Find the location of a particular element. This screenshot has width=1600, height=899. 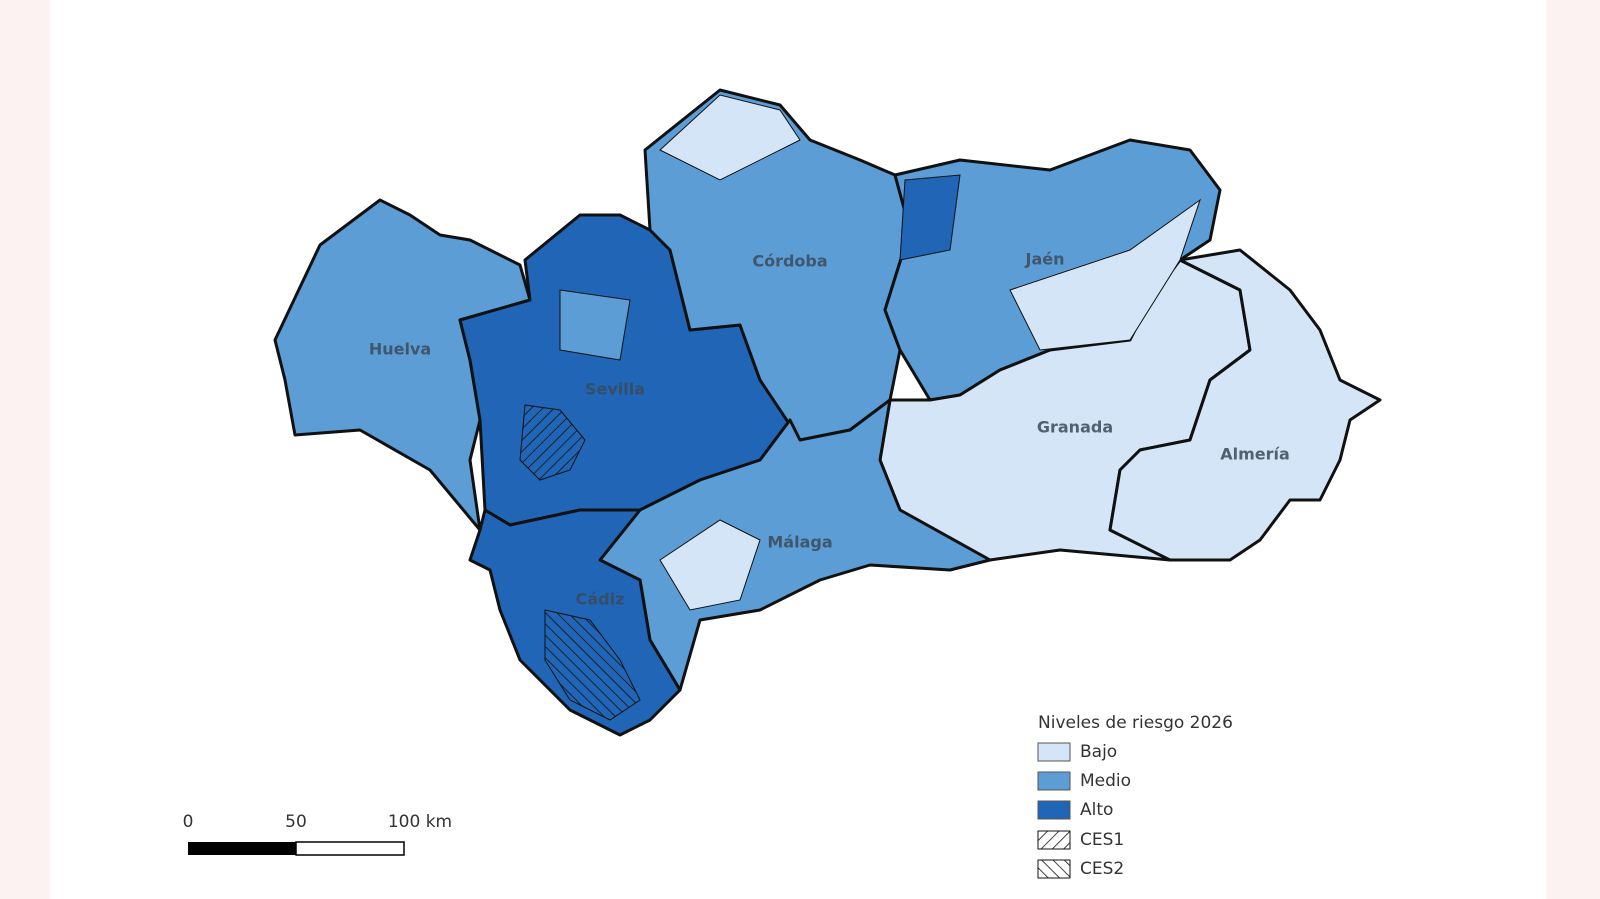

province-label: Cádiz is located at coordinates (600, 599).